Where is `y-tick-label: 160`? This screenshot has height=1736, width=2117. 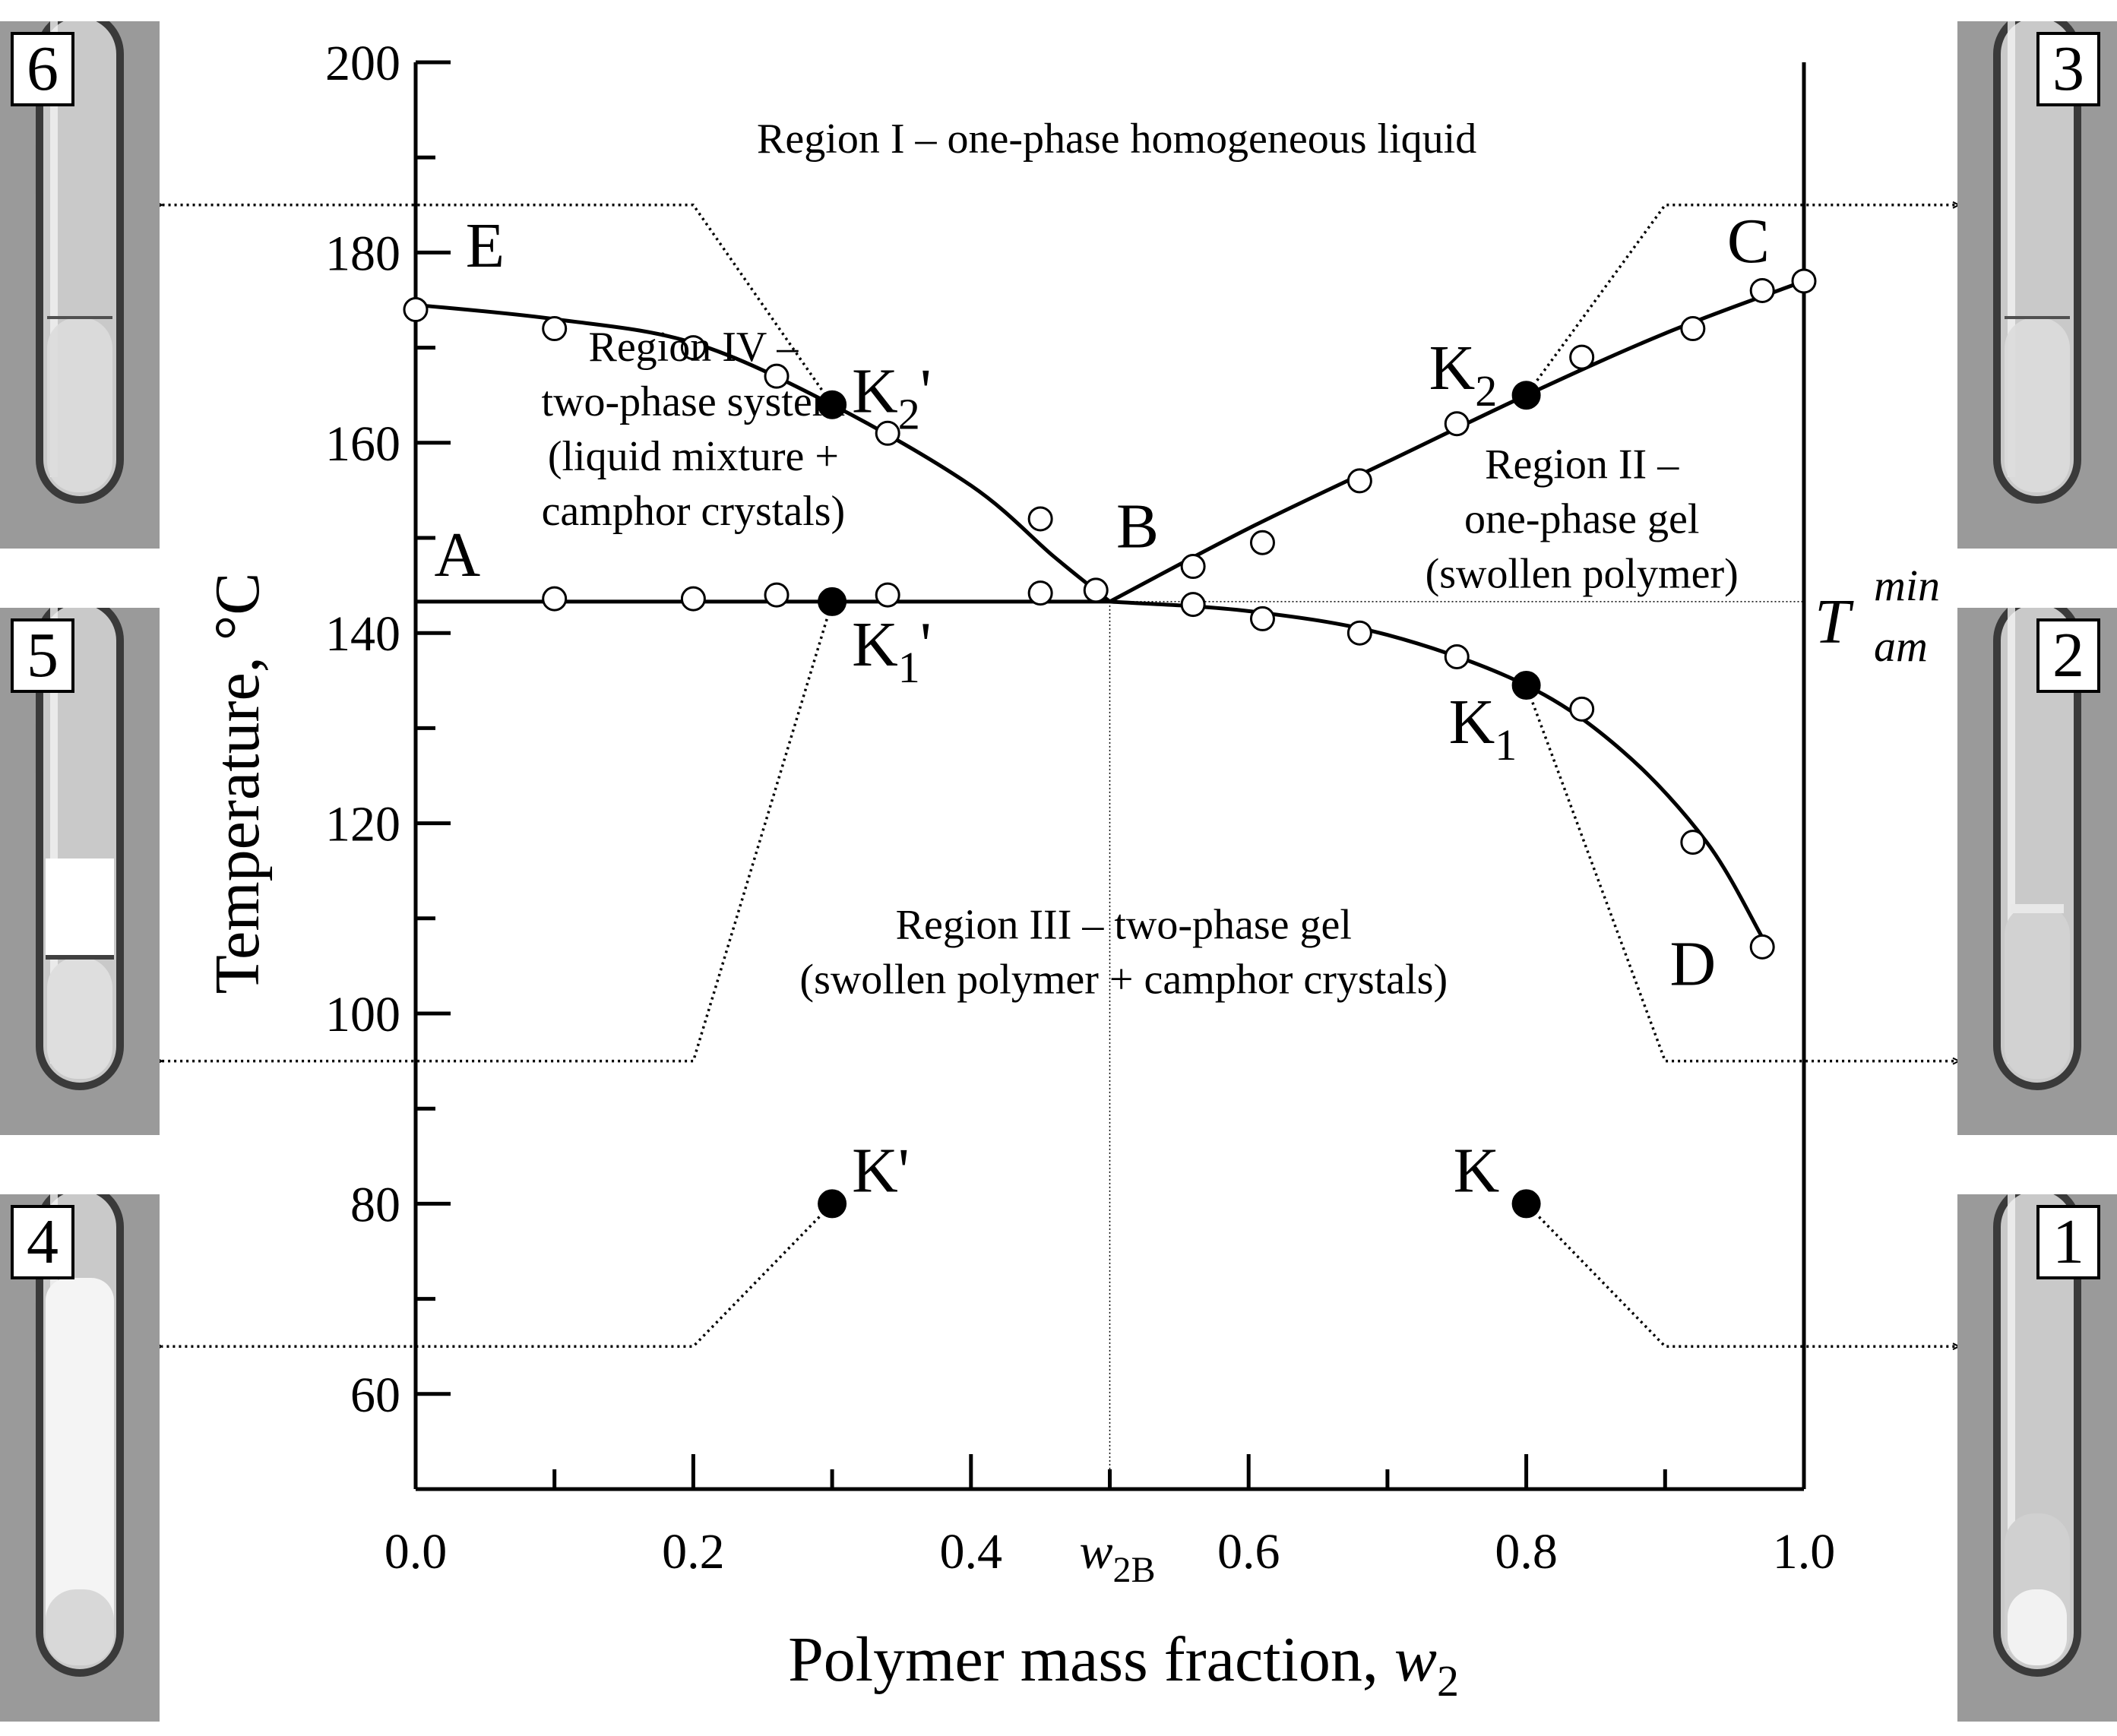 y-tick-label: 160 is located at coordinates (362, 444).